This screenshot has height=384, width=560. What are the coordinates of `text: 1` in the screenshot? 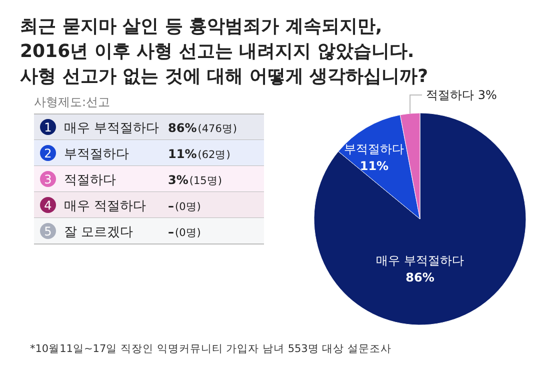 It's located at (48, 127).